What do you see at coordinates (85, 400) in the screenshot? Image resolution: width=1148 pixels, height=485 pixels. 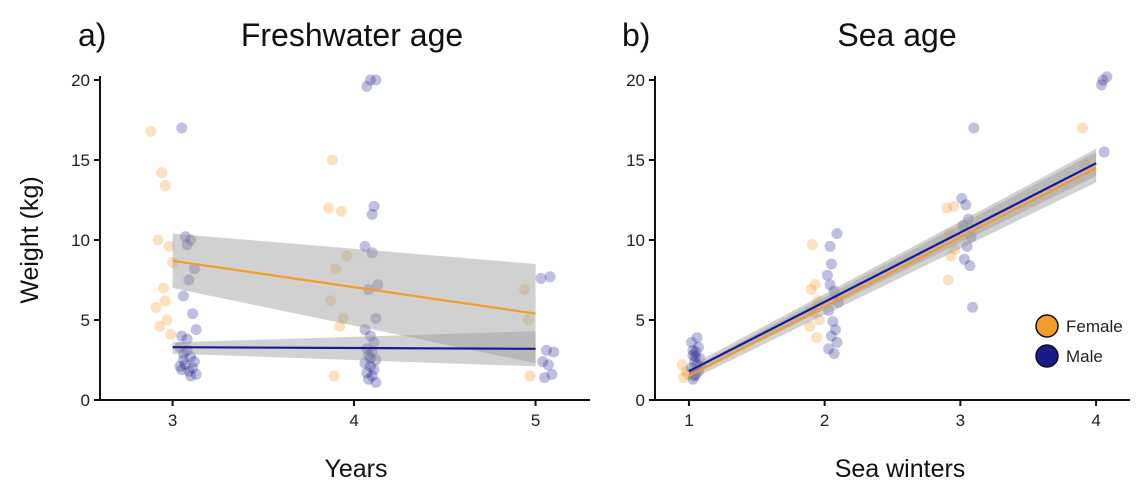 I see `panel-a-y-tick-label: 0` at bounding box center [85, 400].